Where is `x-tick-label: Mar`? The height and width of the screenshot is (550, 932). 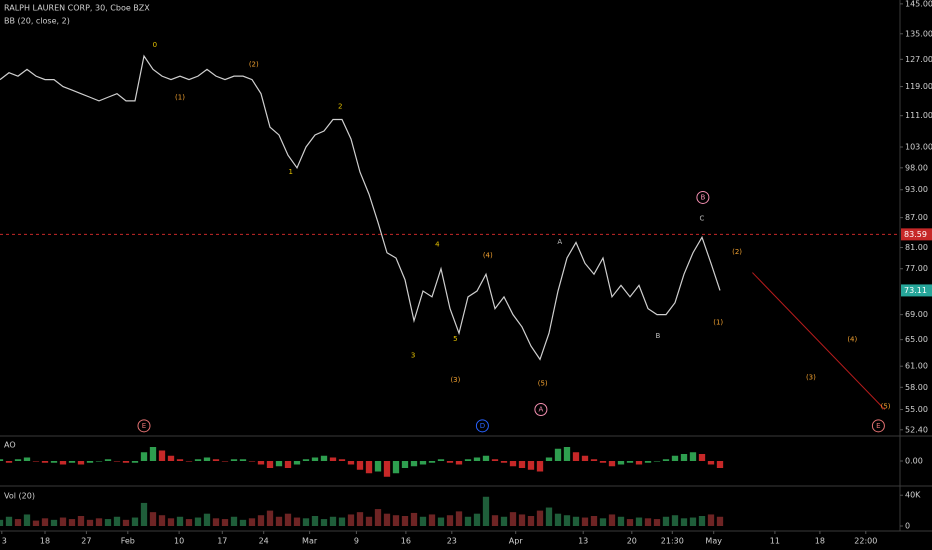 x-tick-label: Mar is located at coordinates (310, 541).